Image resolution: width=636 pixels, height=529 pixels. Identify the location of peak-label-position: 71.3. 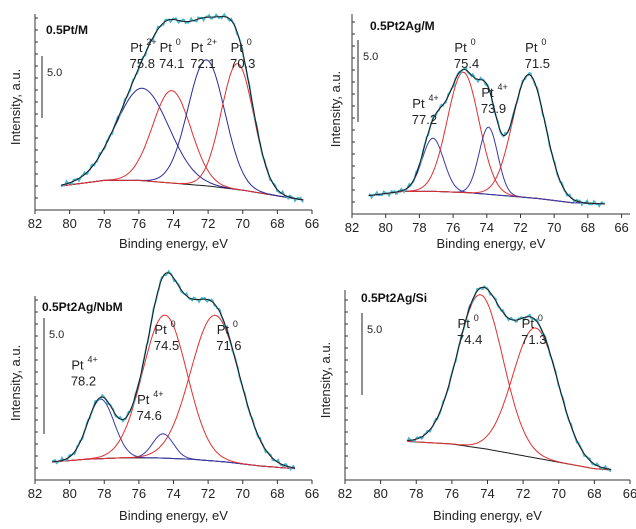
(533, 339).